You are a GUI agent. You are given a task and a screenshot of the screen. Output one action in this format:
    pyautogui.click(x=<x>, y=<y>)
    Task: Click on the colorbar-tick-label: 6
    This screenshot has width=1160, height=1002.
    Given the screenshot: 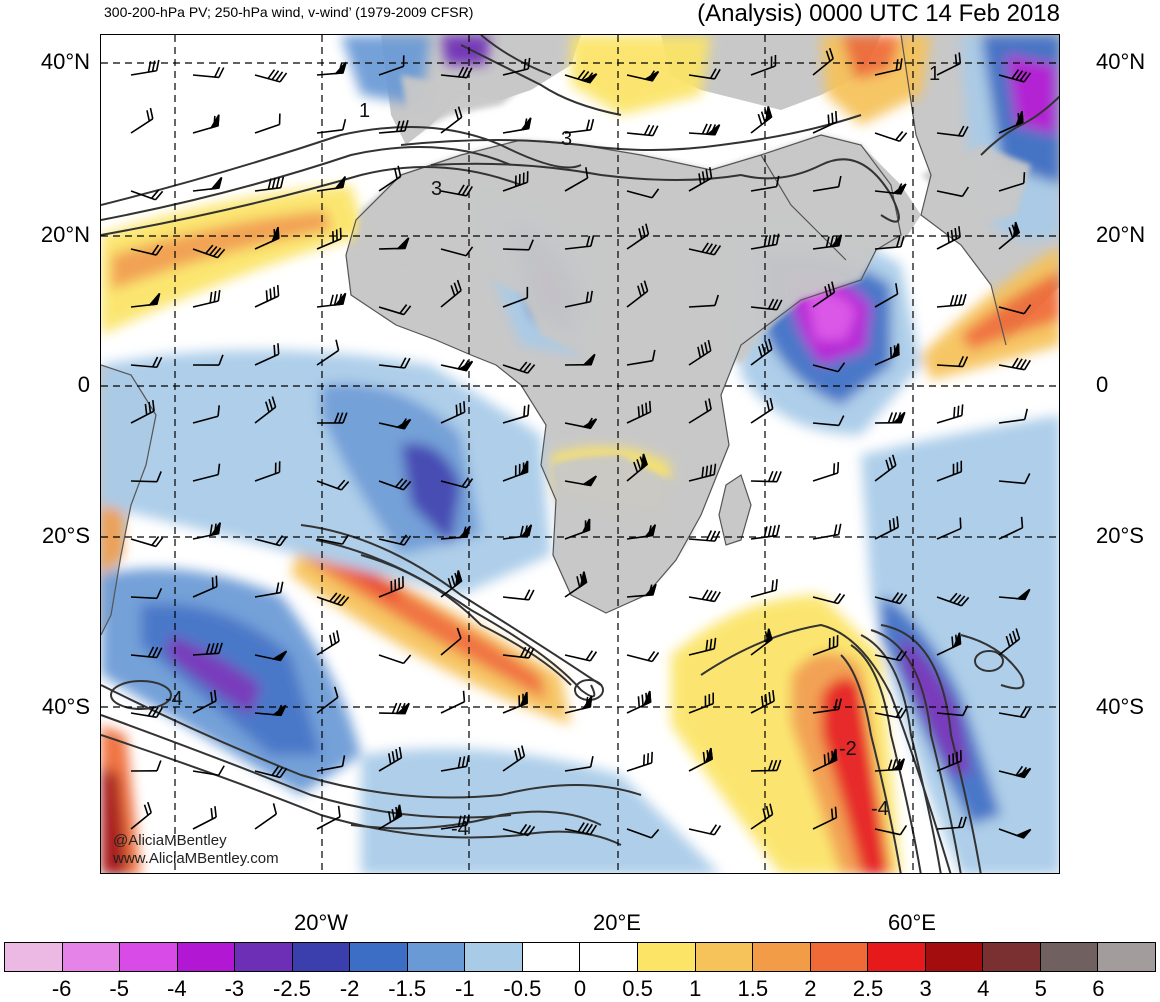 What is the action you would take?
    pyautogui.click(x=1098, y=989)
    